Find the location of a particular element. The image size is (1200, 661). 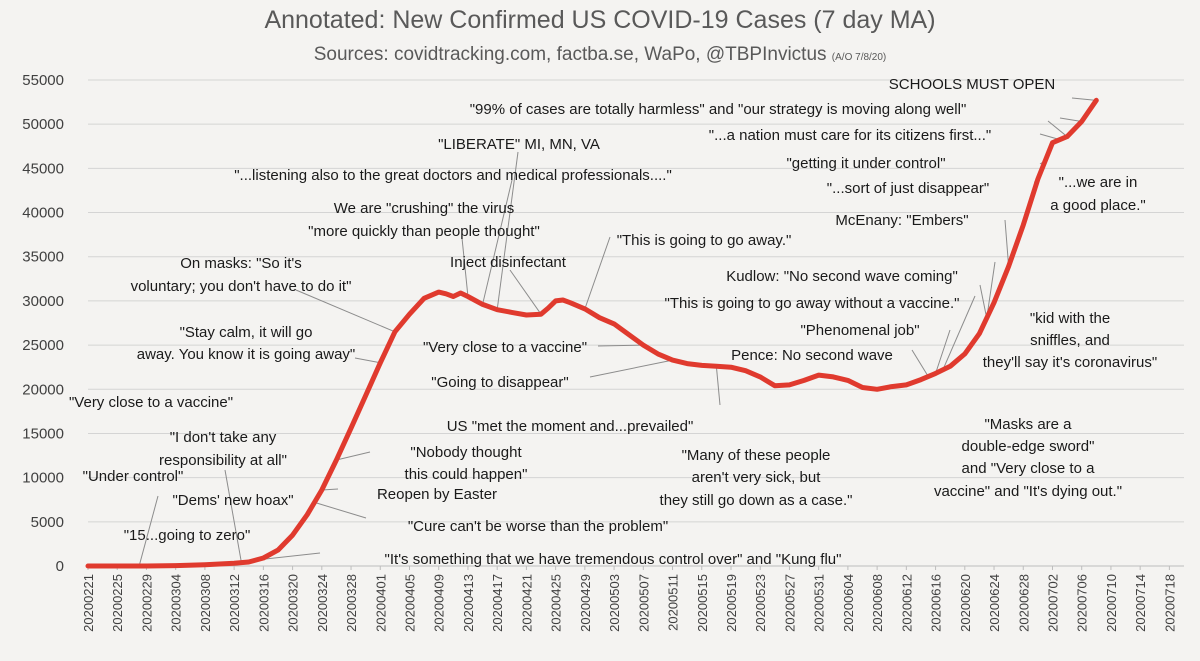

annotation-text-line: "Dems' new hoax" is located at coordinates (232, 500).